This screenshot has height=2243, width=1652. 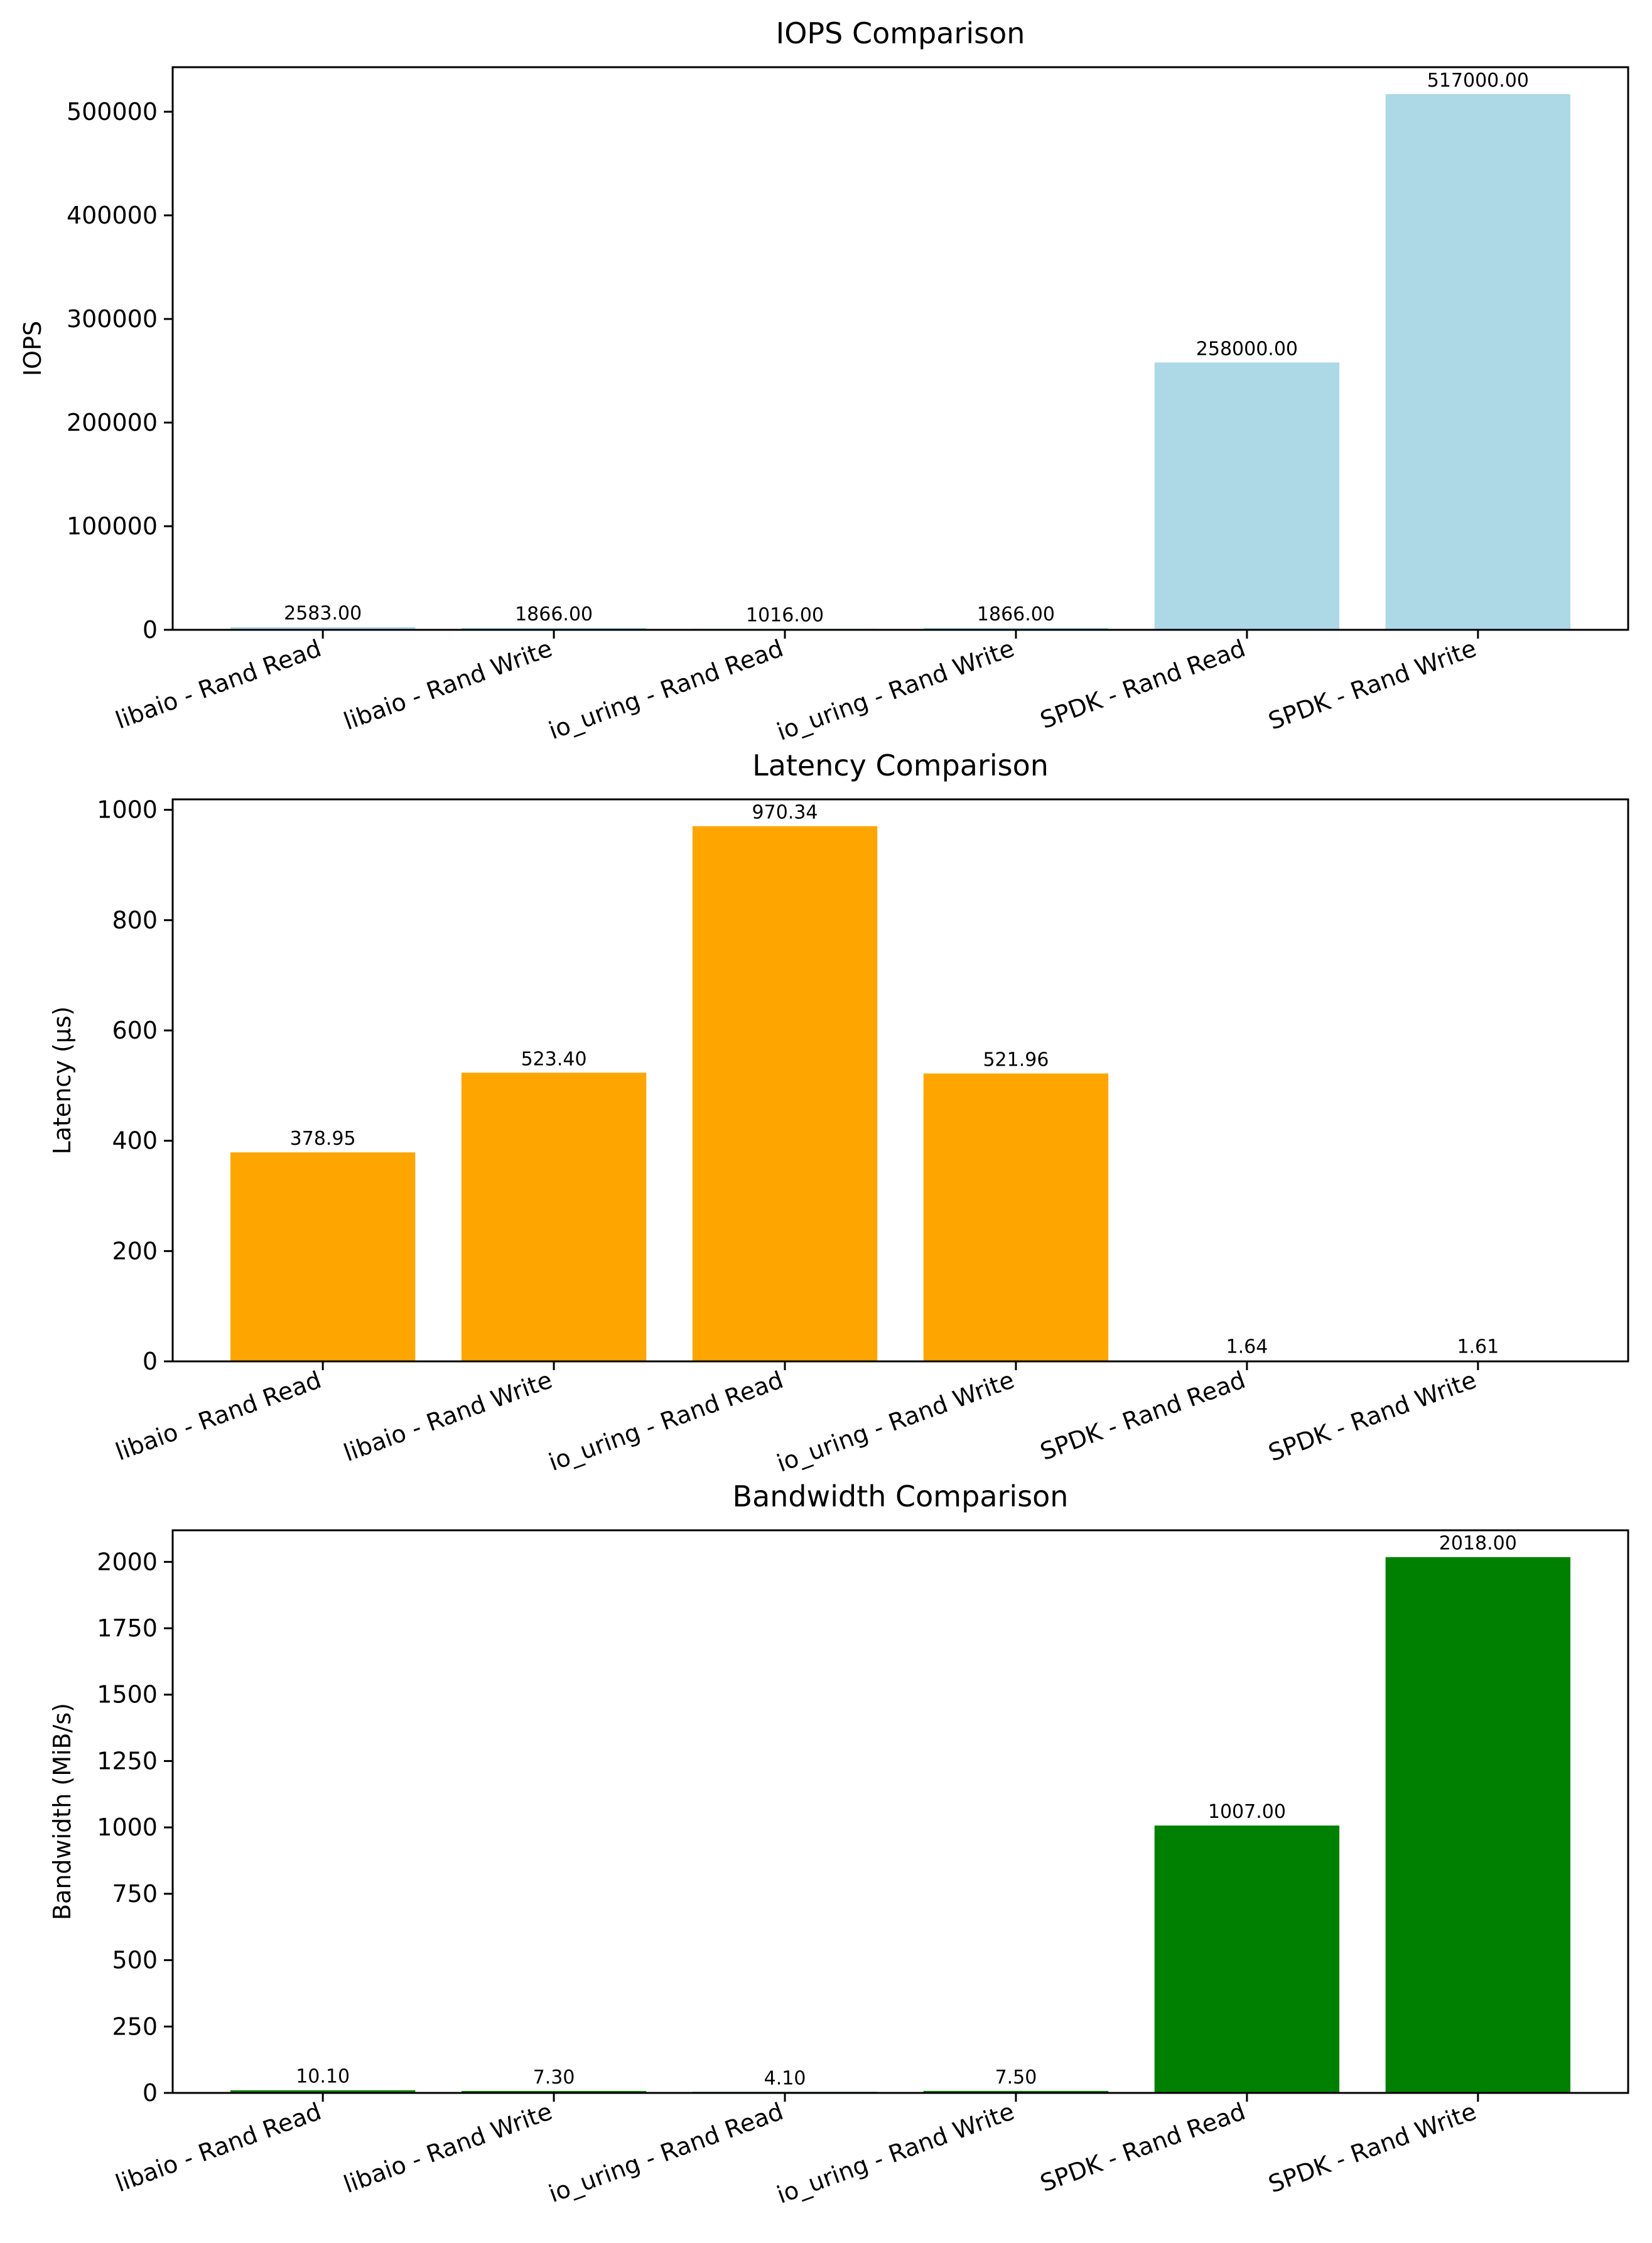 What do you see at coordinates (554, 1059) in the screenshot?
I see `bar-value-label: 523.40` at bounding box center [554, 1059].